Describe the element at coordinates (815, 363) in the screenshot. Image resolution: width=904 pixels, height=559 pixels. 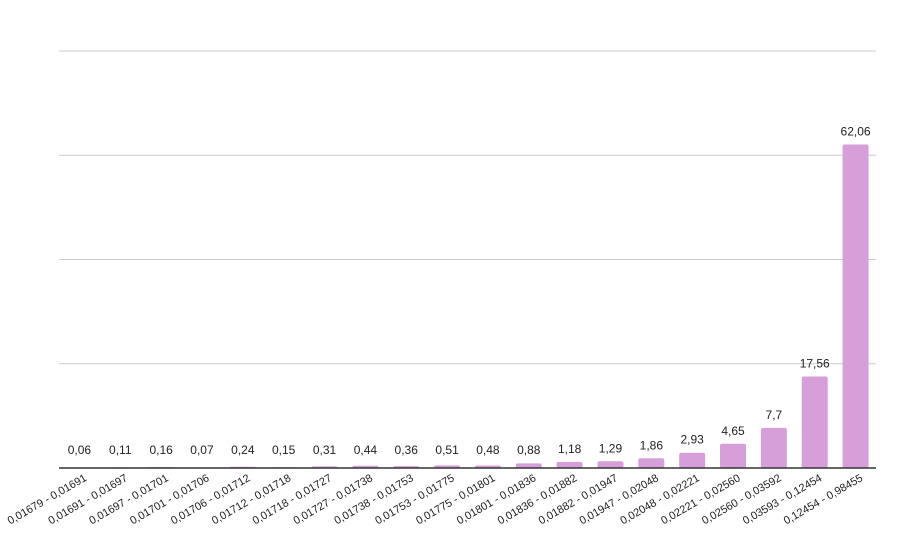
I see `data-label: 17,56` at that location.